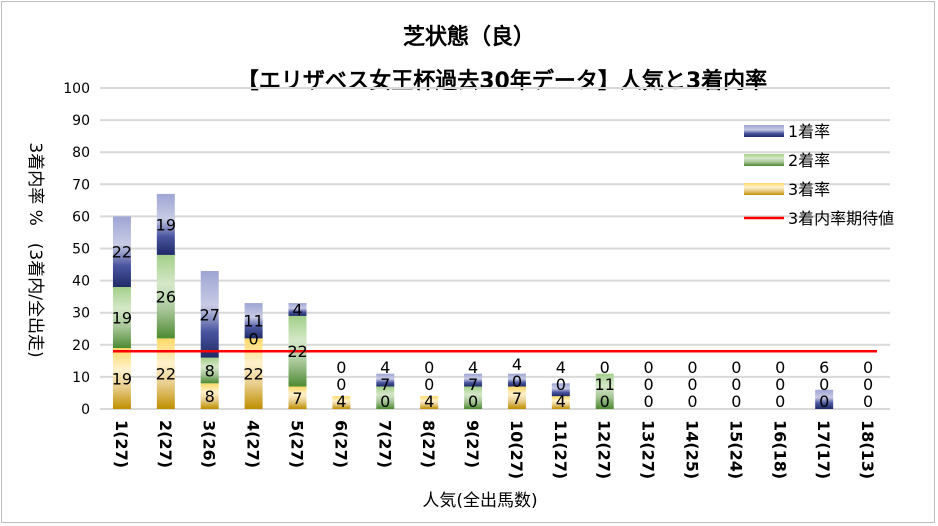 The width and height of the screenshot is (938, 526). I want to click on x-tick-label: 11(27), so click(560, 449).